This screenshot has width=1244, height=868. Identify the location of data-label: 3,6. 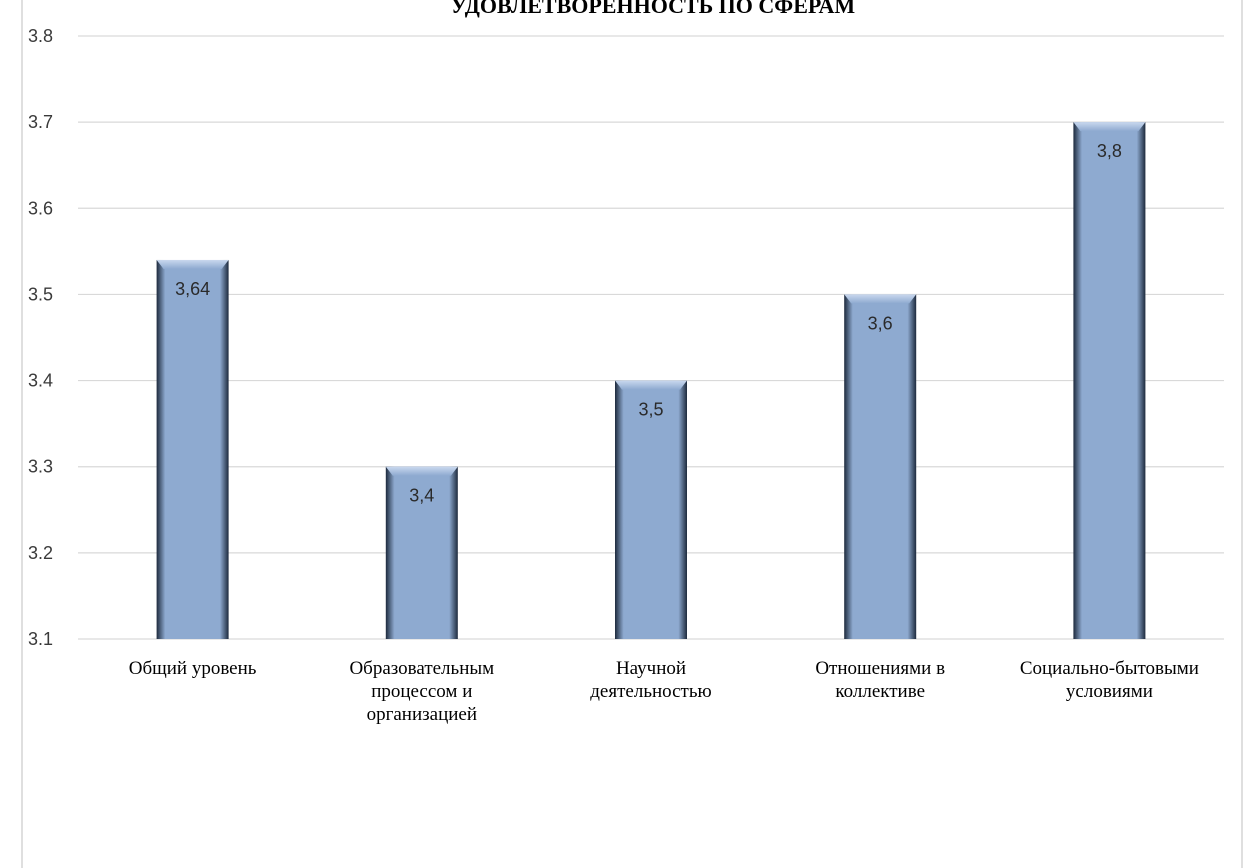
(880, 323).